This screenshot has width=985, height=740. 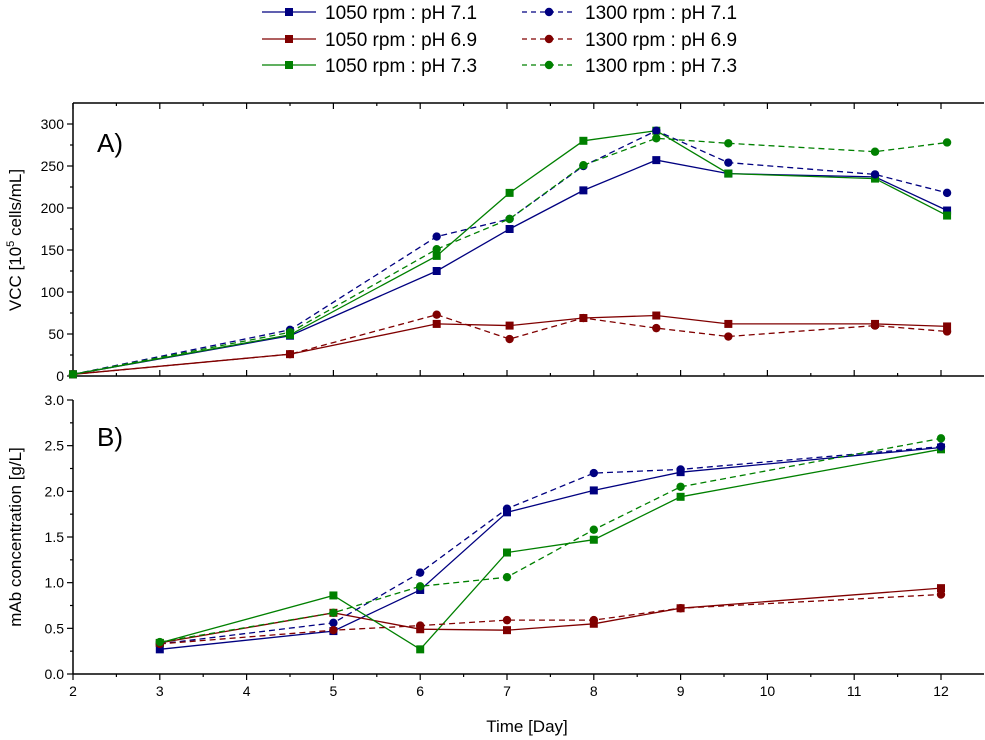 What do you see at coordinates (247, 691) in the screenshot?
I see `x-tick-label: 4` at bounding box center [247, 691].